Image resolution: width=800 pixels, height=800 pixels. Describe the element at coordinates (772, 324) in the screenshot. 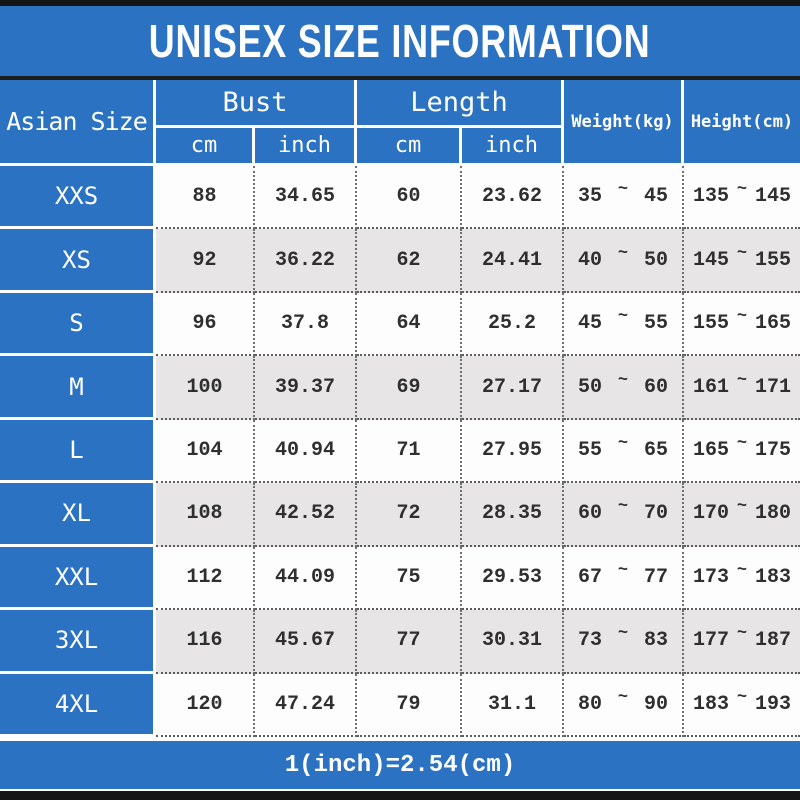

I see `height-max: 165` at that location.